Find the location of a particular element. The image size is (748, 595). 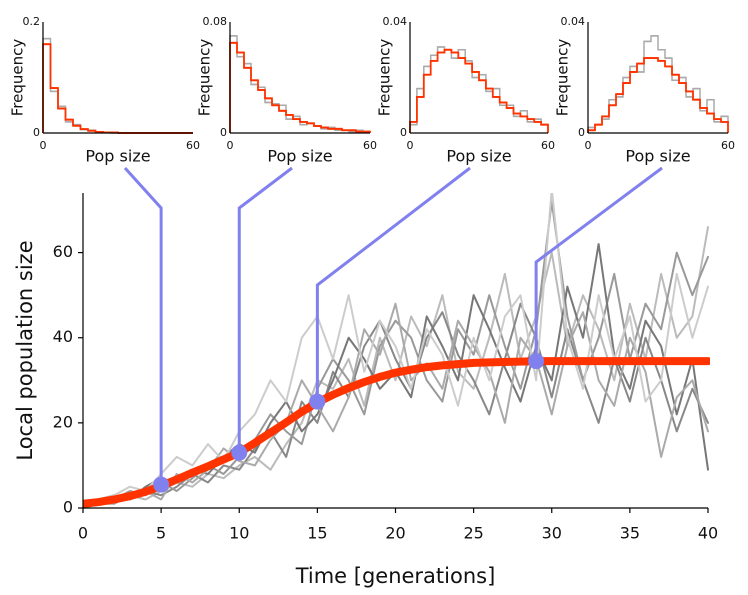

x-tick-label: 20 is located at coordinates (395, 533).